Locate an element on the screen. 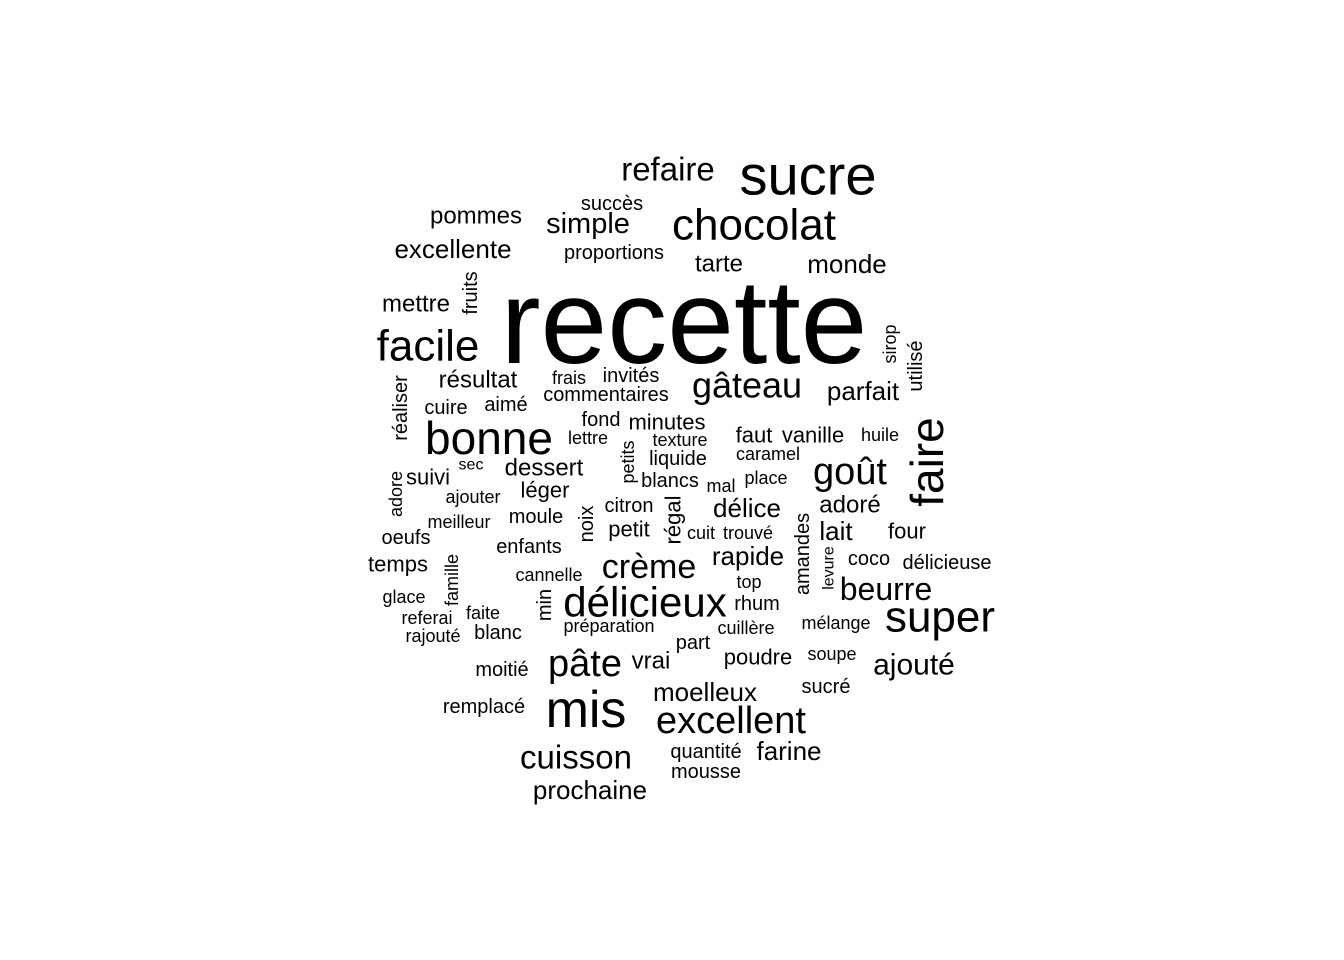 Image resolution: width=1344 pixels, height=960 pixels. word-vrai: vrai is located at coordinates (651, 661).